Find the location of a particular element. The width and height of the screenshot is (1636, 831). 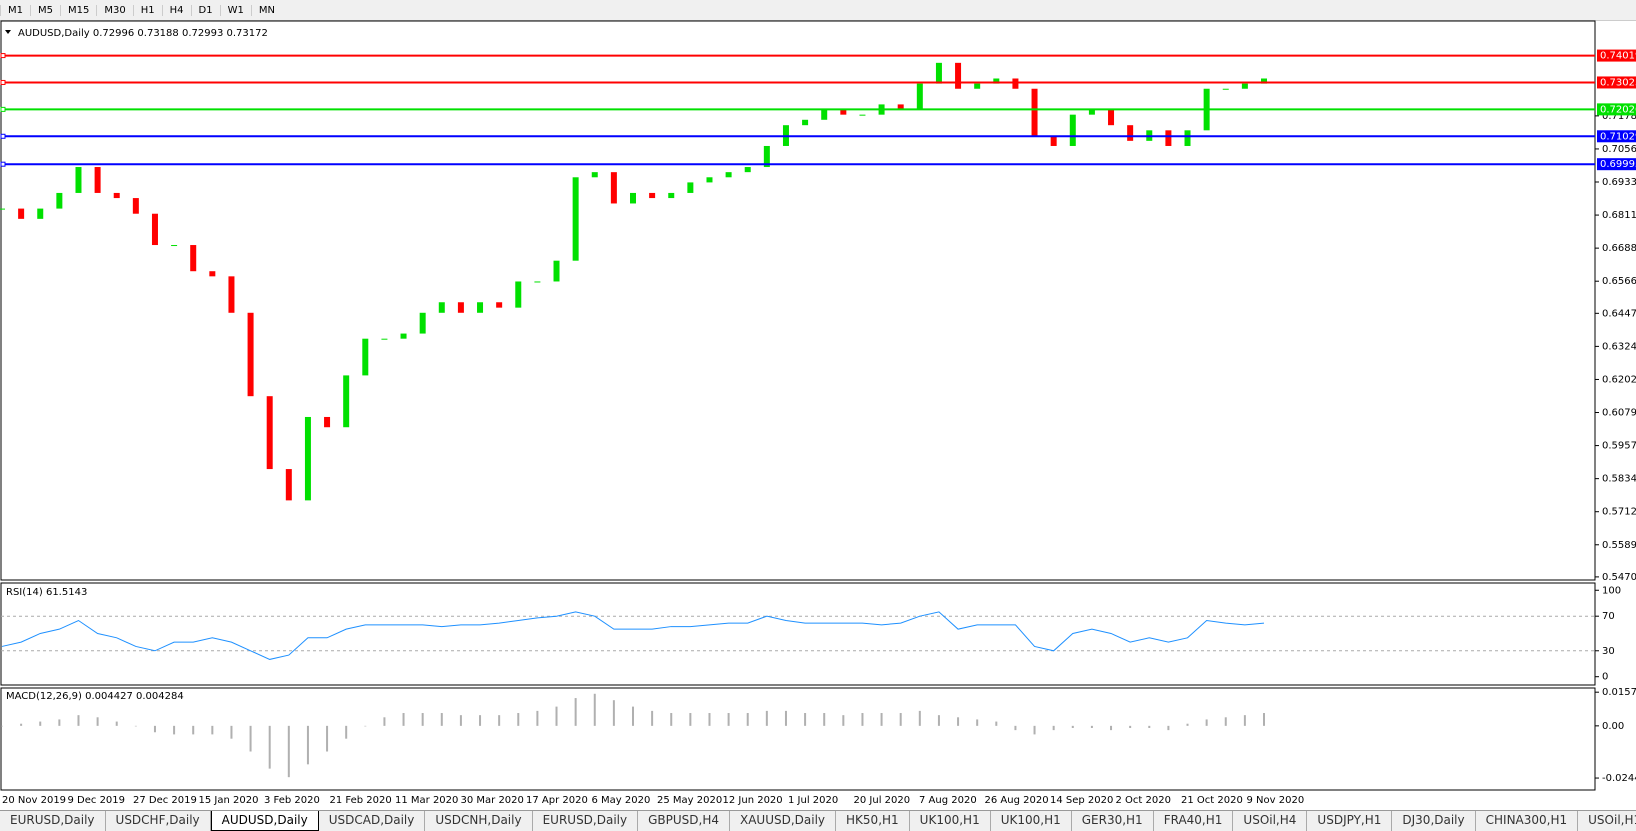

x-tick-label: 7 Aug 2020 is located at coordinates (948, 800).